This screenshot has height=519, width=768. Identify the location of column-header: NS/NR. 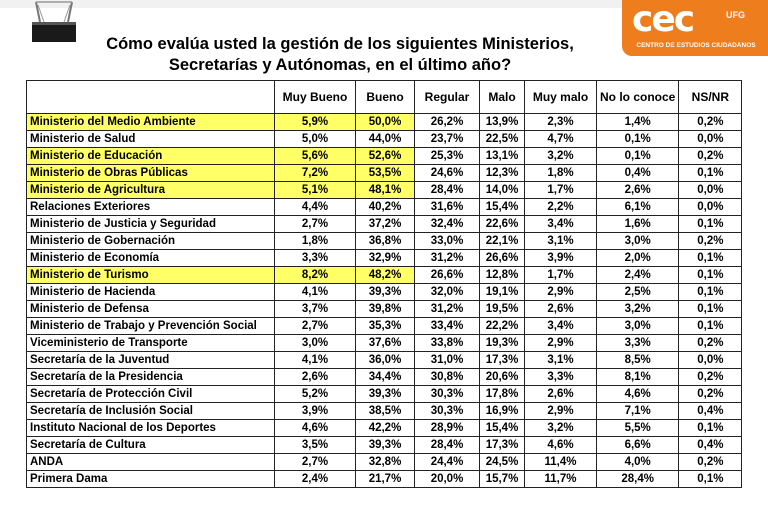
(710, 97).